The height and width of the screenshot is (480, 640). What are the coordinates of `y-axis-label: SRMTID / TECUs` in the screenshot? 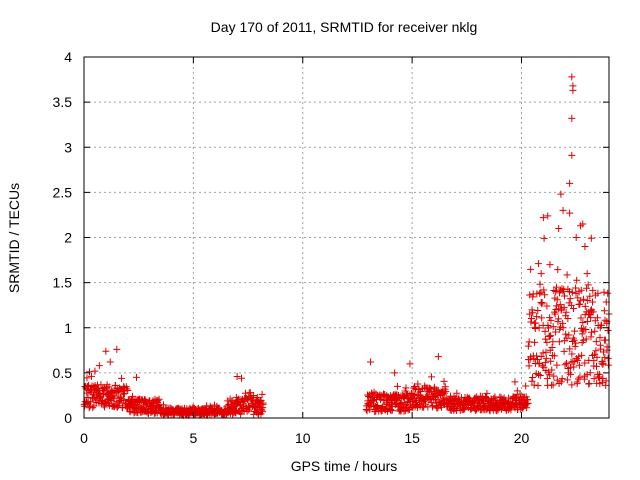 It's located at (14, 238).